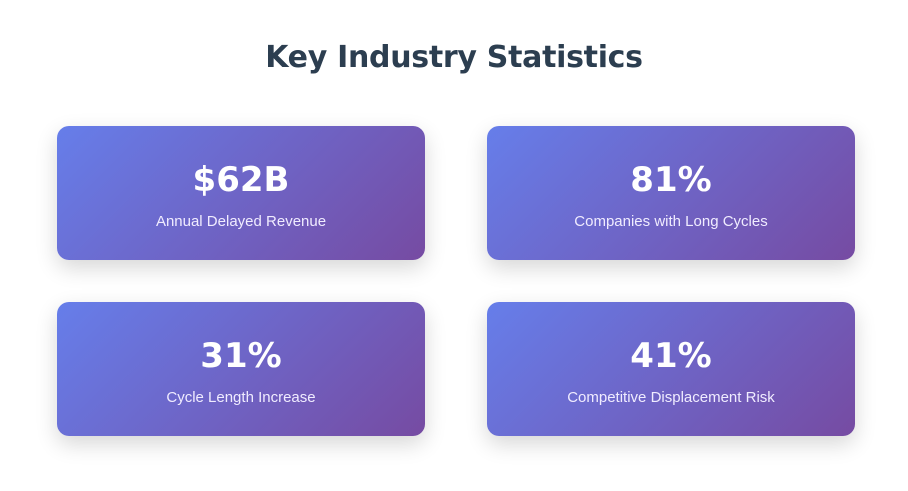 Image resolution: width=908 pixels, height=491 pixels. Describe the element at coordinates (241, 397) in the screenshot. I see `stat-label: Cycle Length Increase` at that location.